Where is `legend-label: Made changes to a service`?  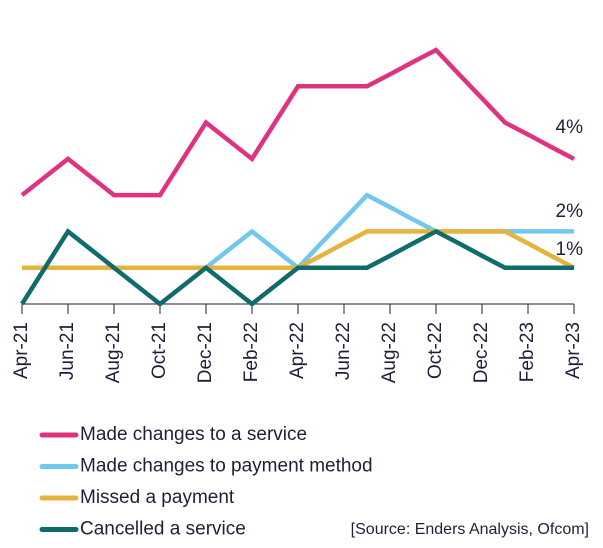 legend-label: Made changes to a service is located at coordinates (193, 434).